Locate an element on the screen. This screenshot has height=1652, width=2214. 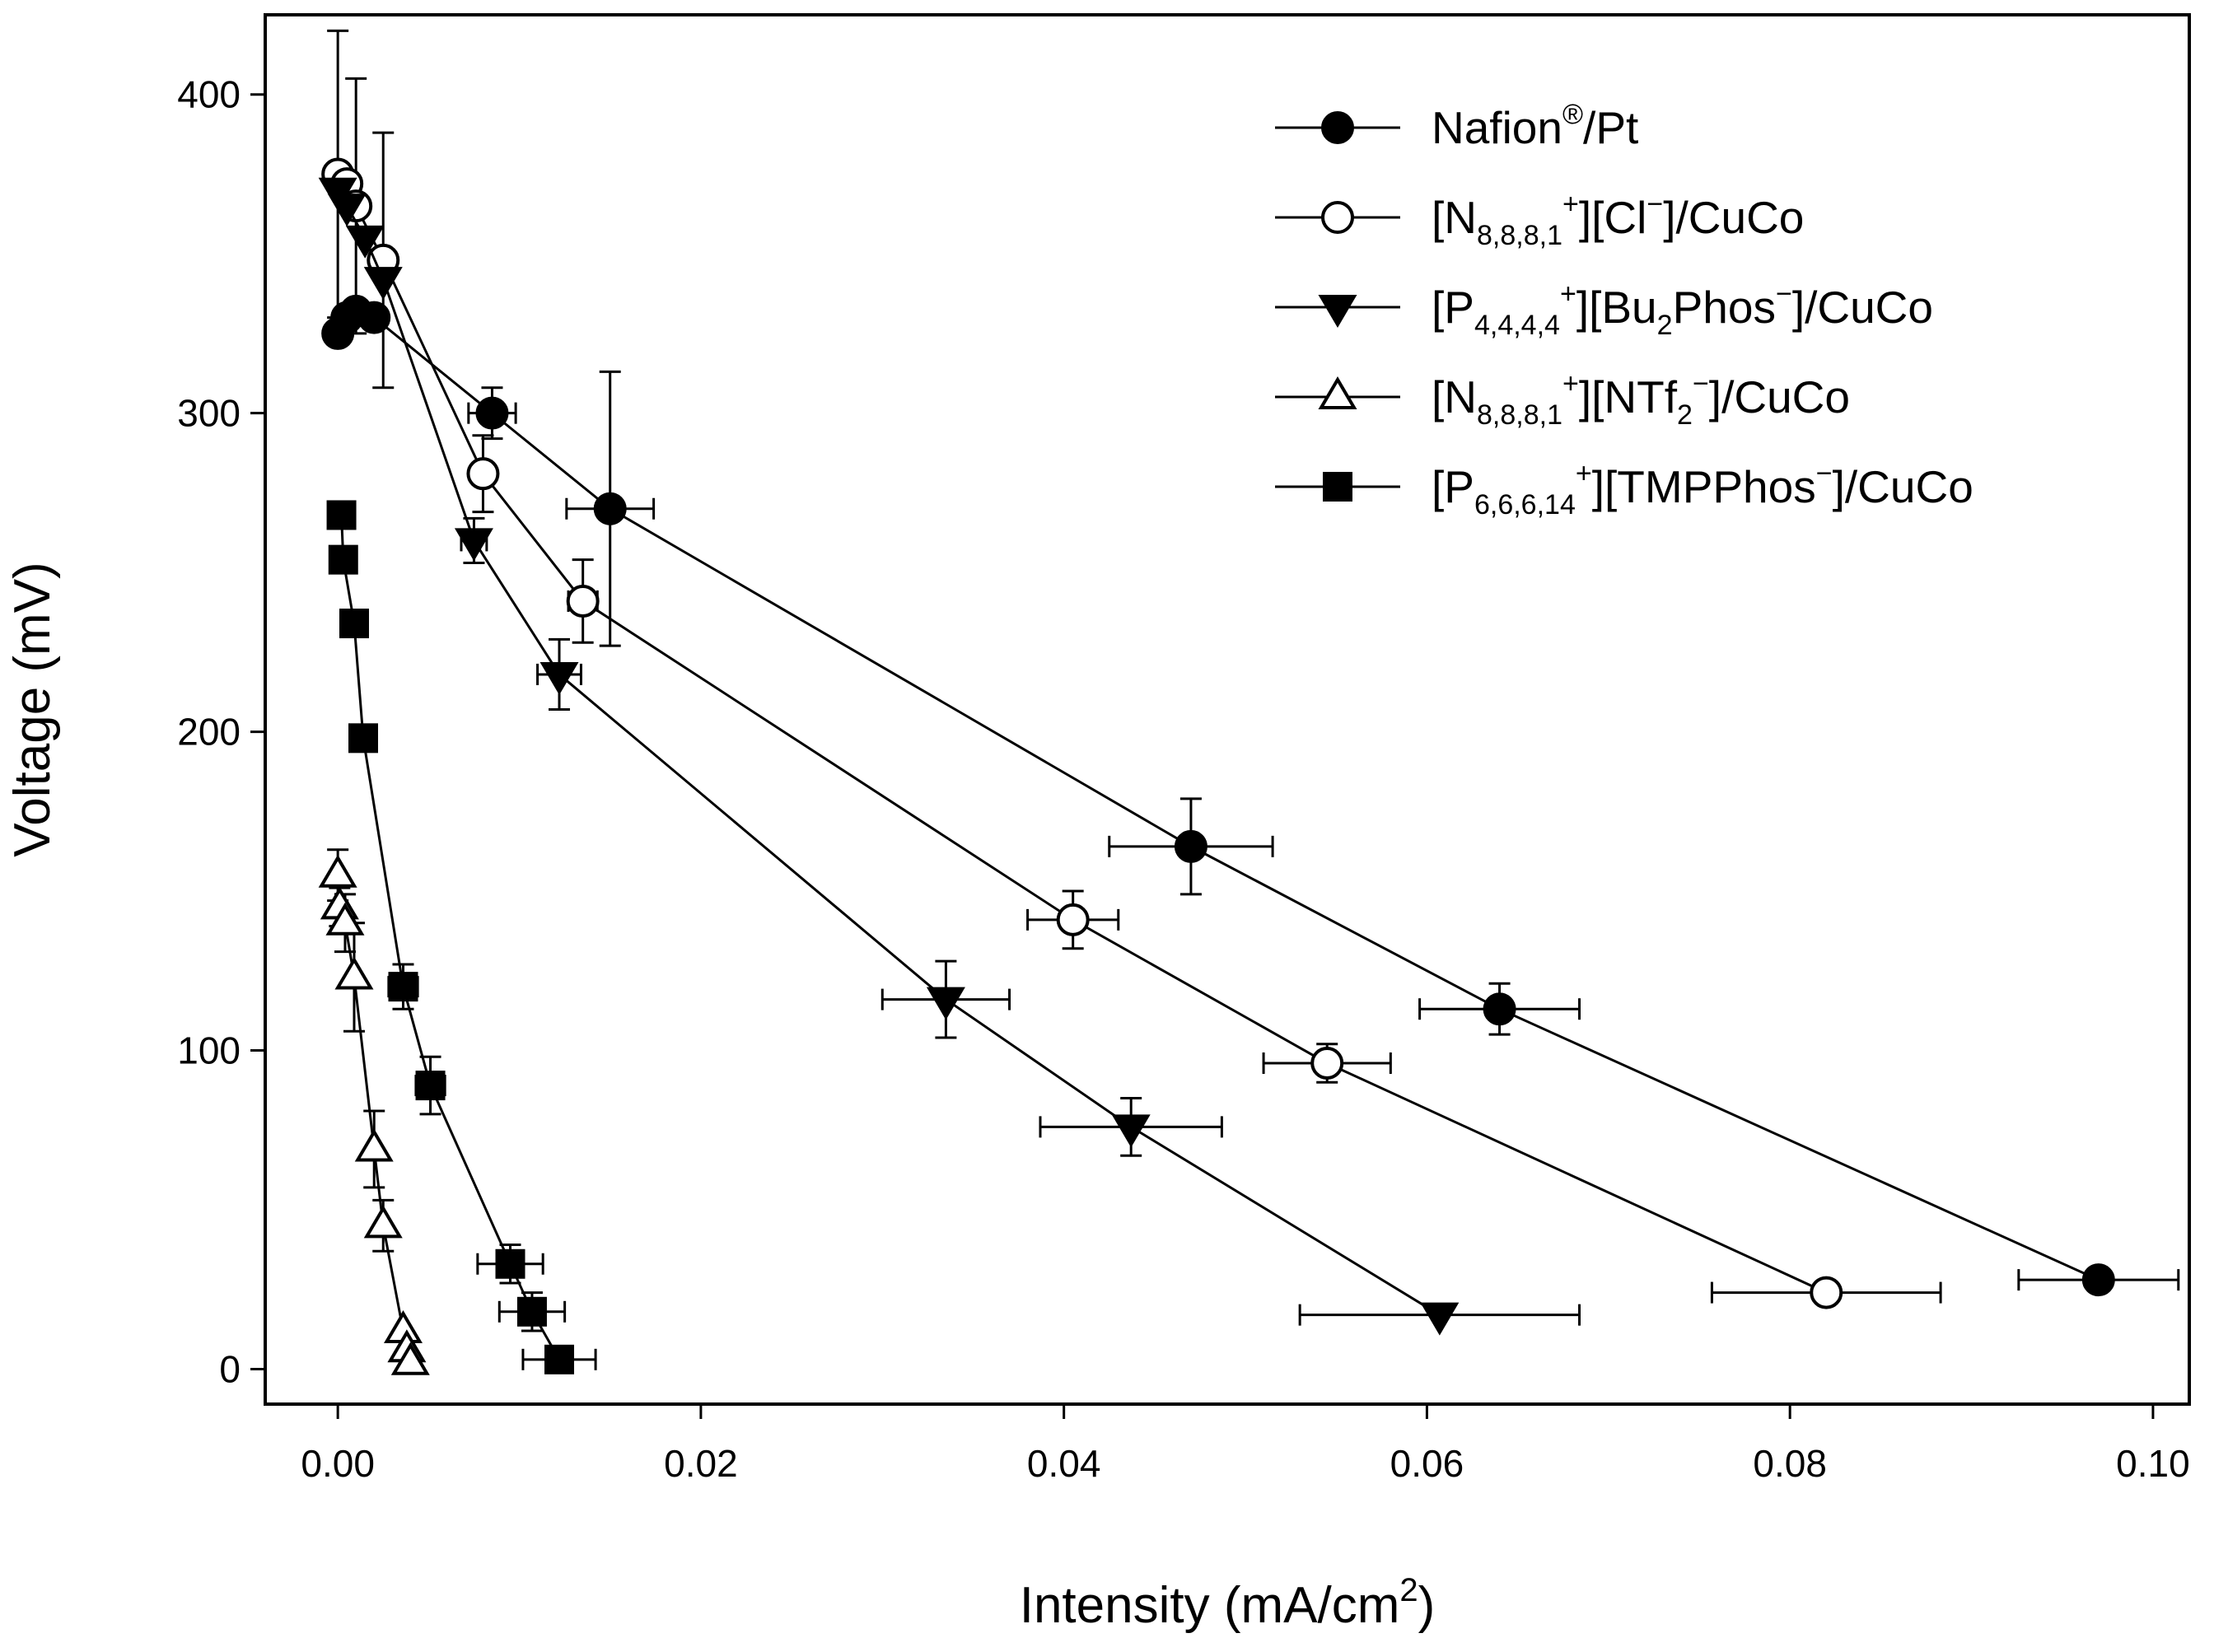
legend-label-part: ][Bu is located at coordinates (1616, 307).